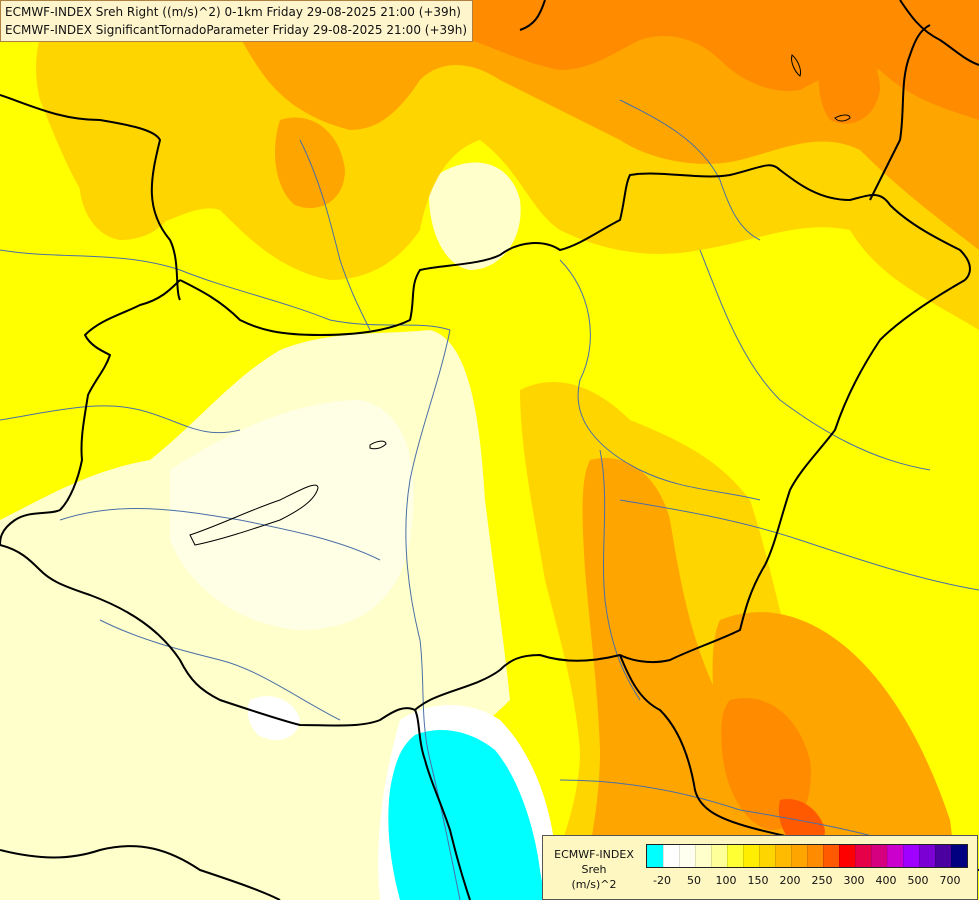 This screenshot has width=979, height=900. I want to click on field-red-orange-spot, so click(801, 823).